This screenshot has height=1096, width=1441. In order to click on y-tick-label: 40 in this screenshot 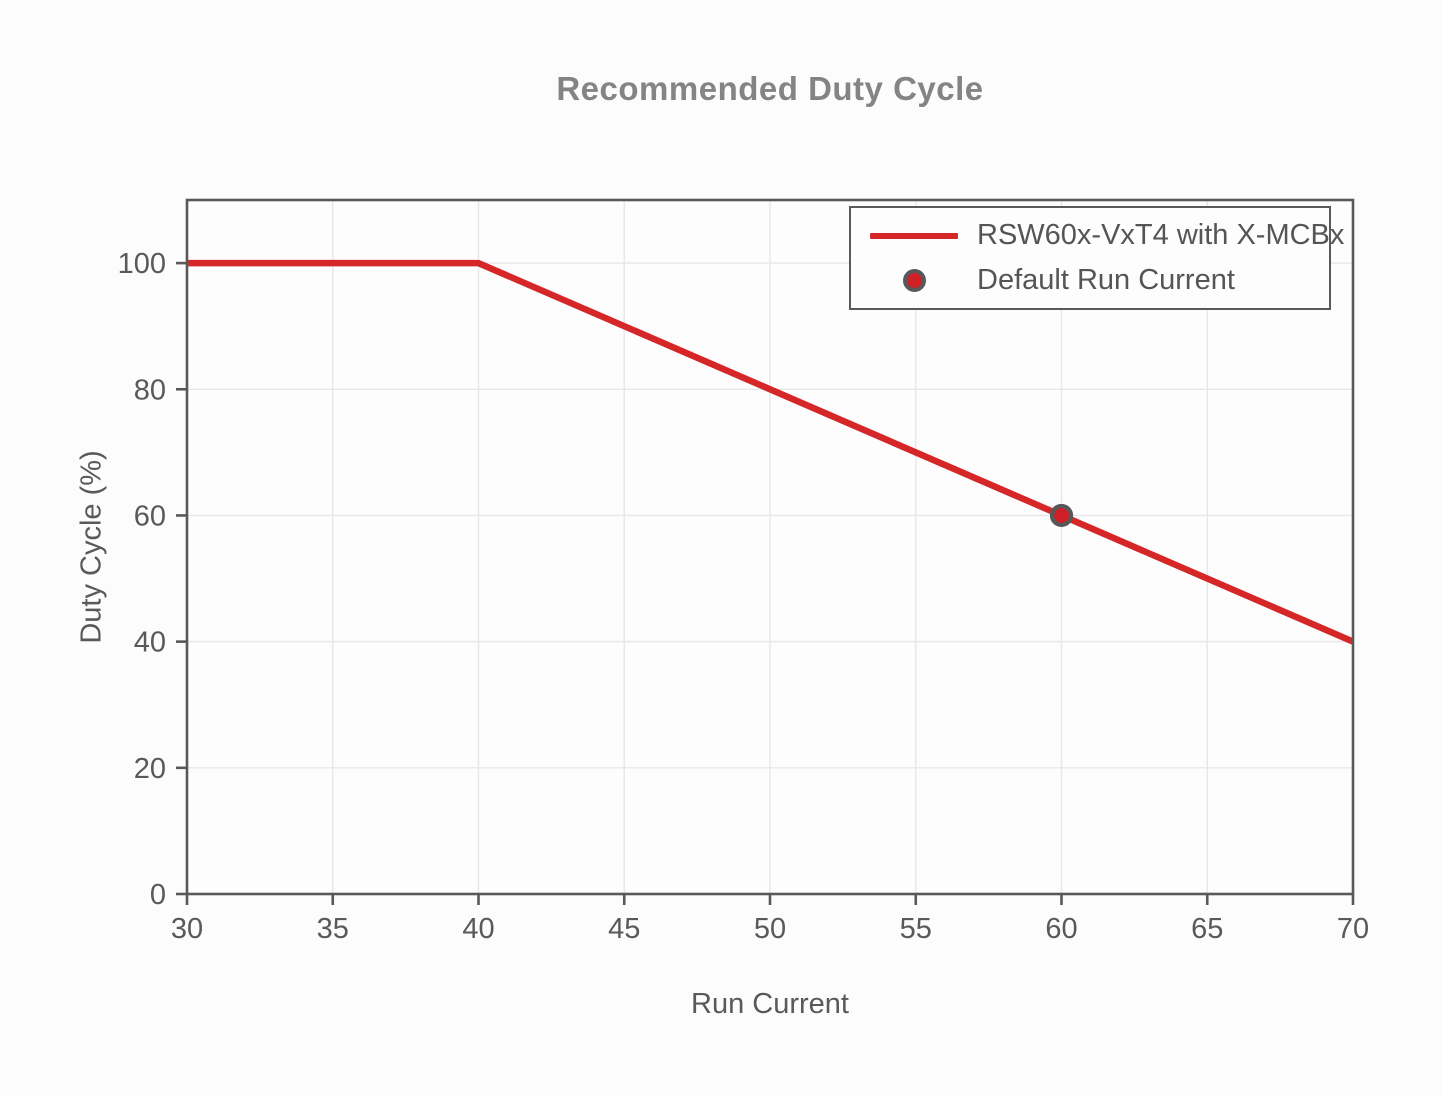, I will do `click(150, 643)`.